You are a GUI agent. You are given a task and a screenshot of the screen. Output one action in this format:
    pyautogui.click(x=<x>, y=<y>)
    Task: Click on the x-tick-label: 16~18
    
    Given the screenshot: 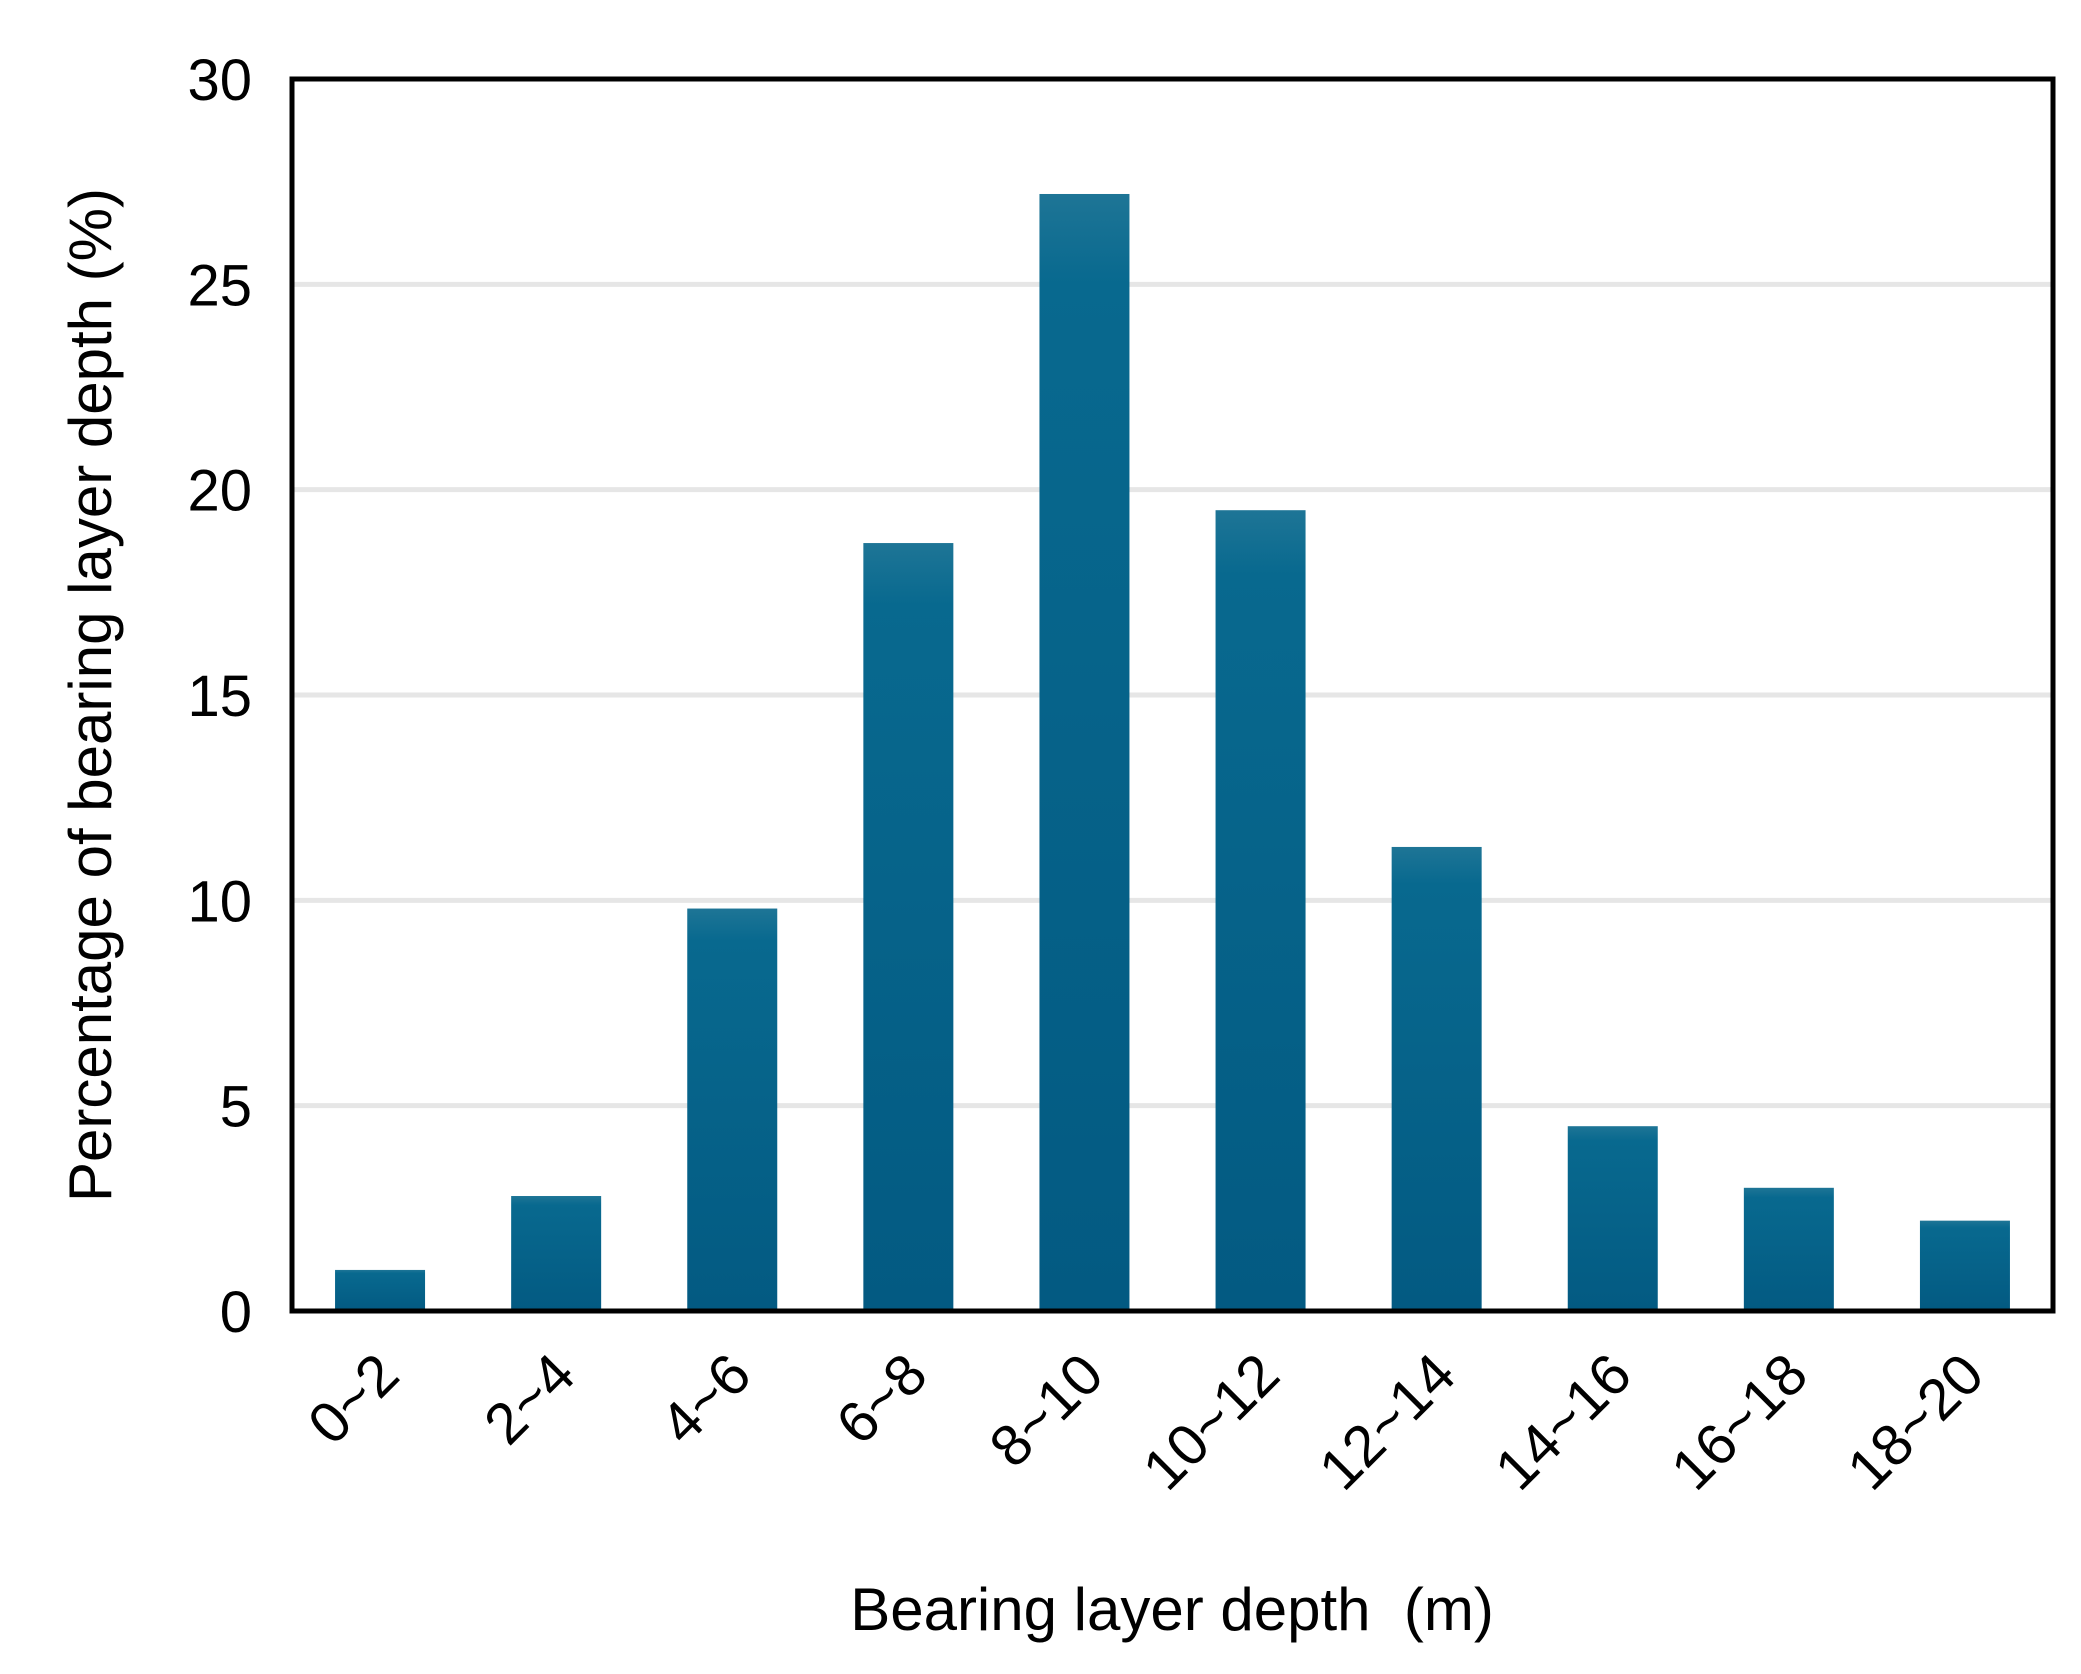 What is the action you would take?
    pyautogui.click(x=1739, y=1421)
    